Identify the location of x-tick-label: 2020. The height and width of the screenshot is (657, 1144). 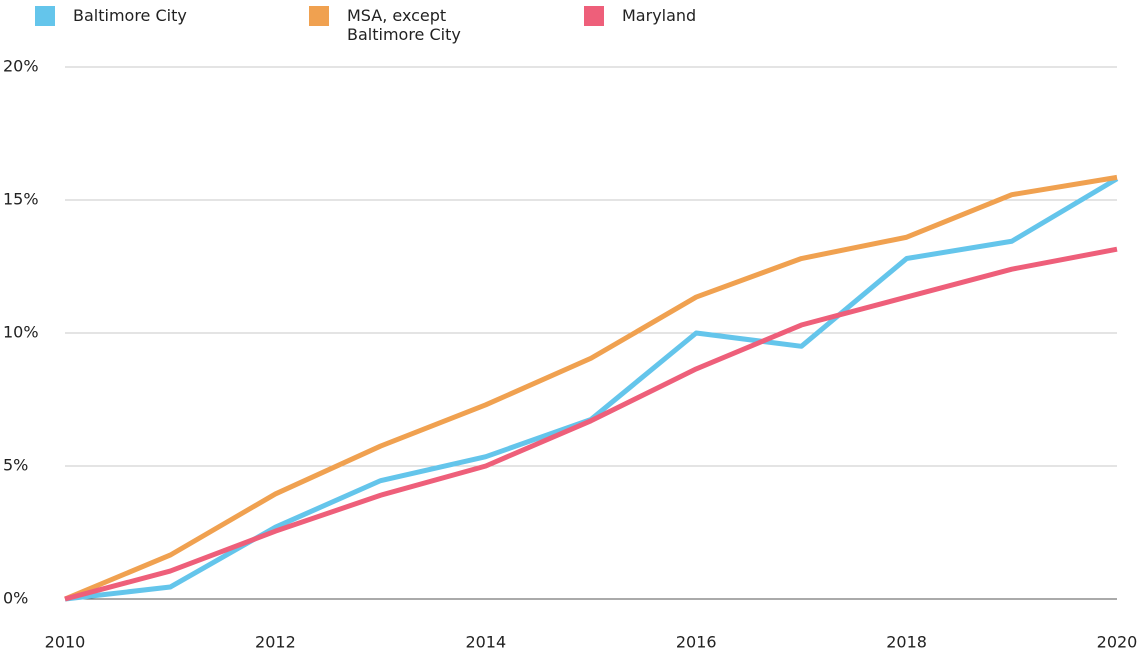
(1117, 642).